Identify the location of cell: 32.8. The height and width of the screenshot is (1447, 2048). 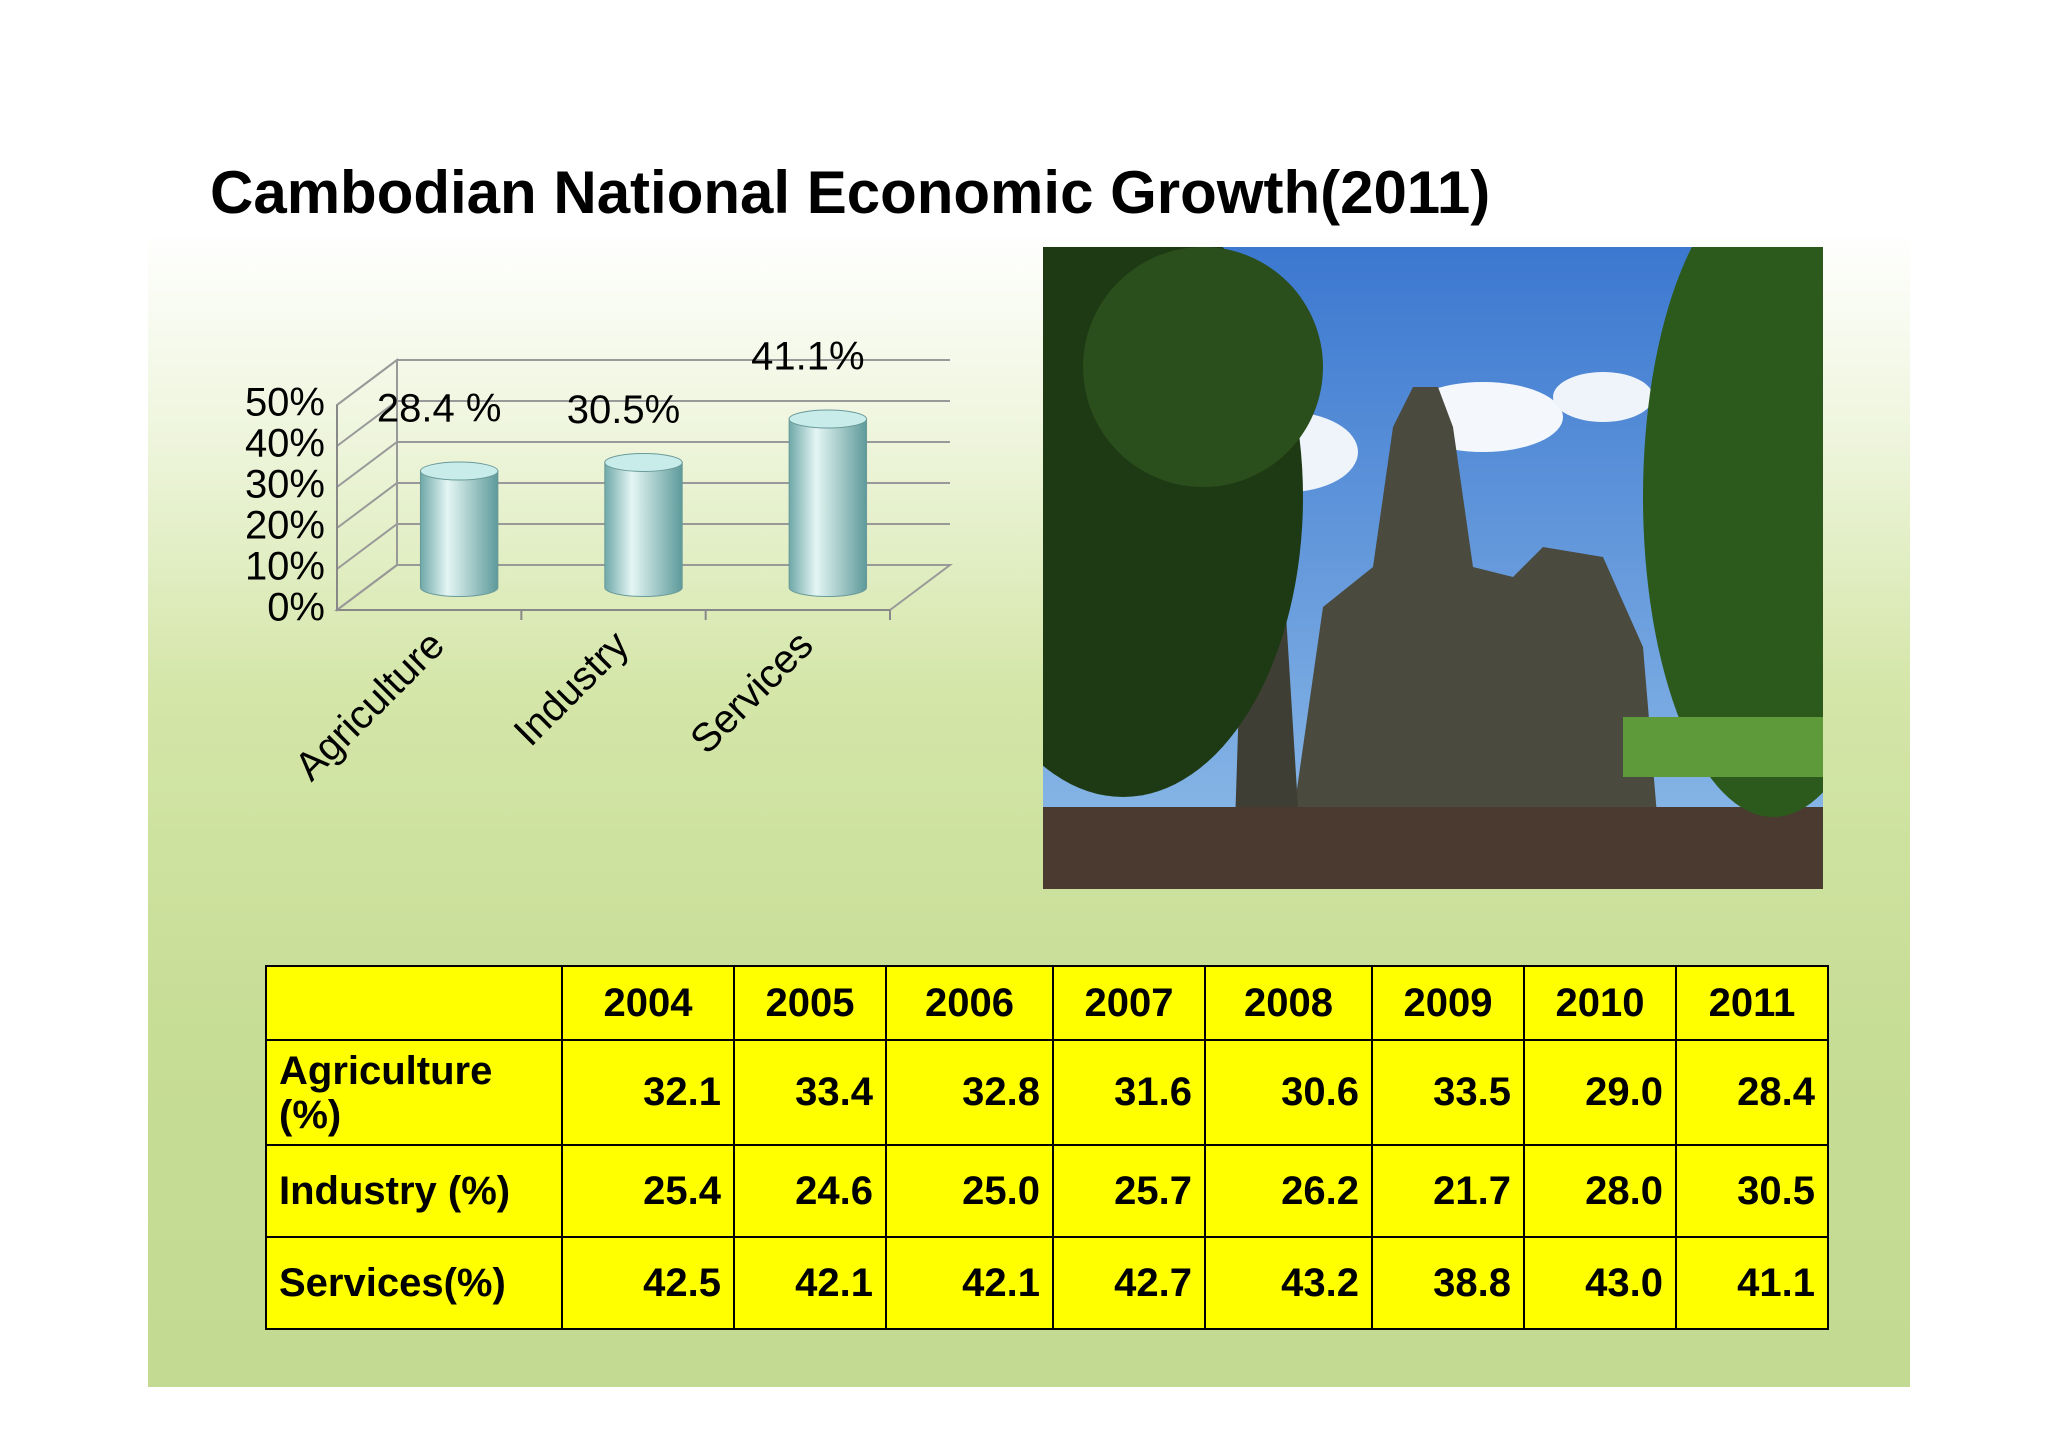
(969, 1092).